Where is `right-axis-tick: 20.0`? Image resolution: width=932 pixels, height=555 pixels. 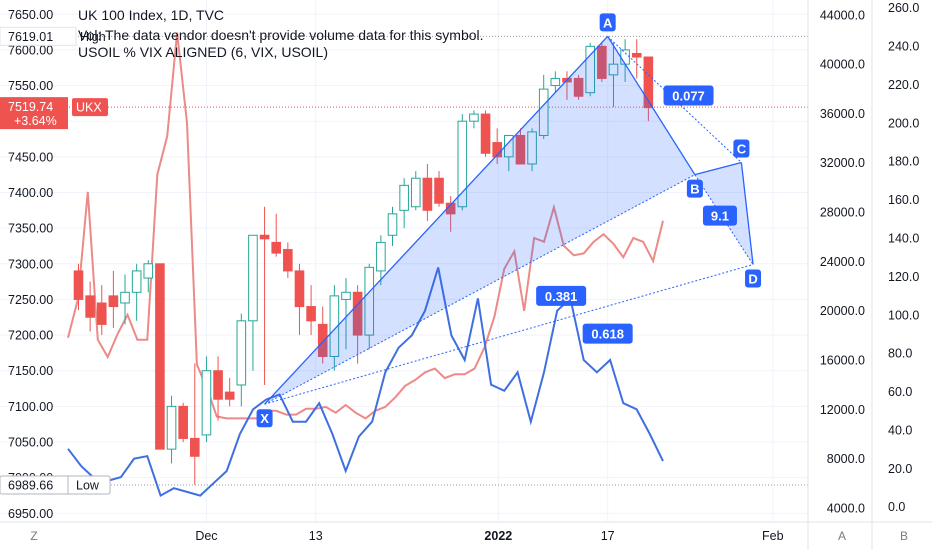 right-axis-tick: 20.0 is located at coordinates (900, 469).